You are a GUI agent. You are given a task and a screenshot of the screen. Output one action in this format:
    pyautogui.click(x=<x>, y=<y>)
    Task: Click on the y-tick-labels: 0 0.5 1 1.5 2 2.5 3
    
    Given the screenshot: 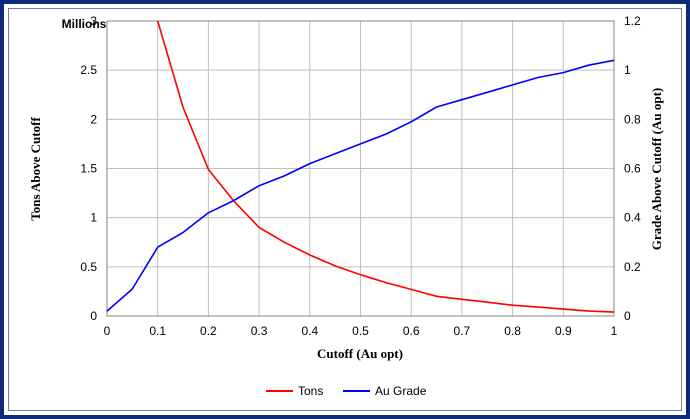 What is the action you would take?
    pyautogui.click(x=88, y=168)
    